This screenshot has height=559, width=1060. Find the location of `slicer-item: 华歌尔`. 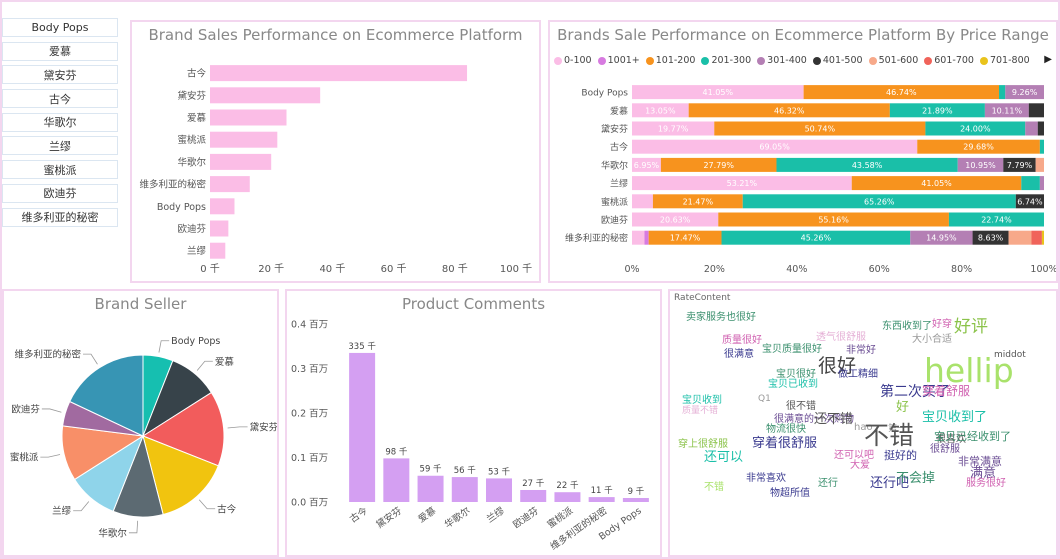

slicer-item: 华歌尔 is located at coordinates (60, 122).